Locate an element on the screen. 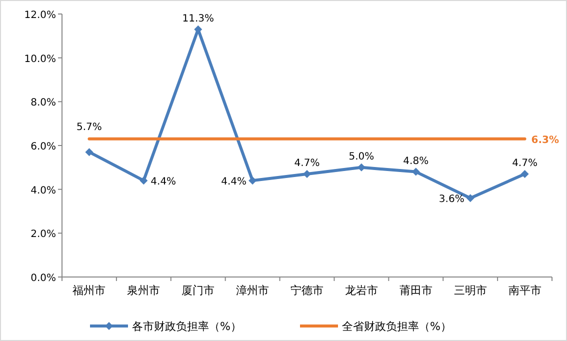  x-tick-label: 漳州市 is located at coordinates (253, 290).